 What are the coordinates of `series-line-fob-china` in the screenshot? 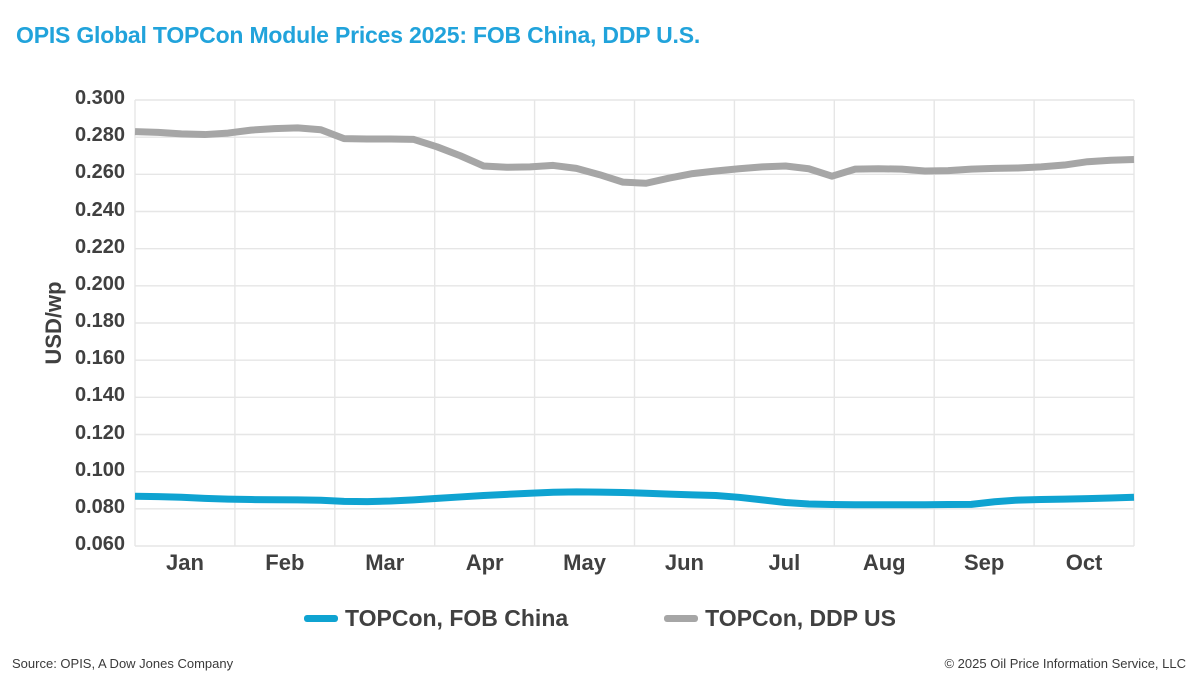 It's located at (634, 498).